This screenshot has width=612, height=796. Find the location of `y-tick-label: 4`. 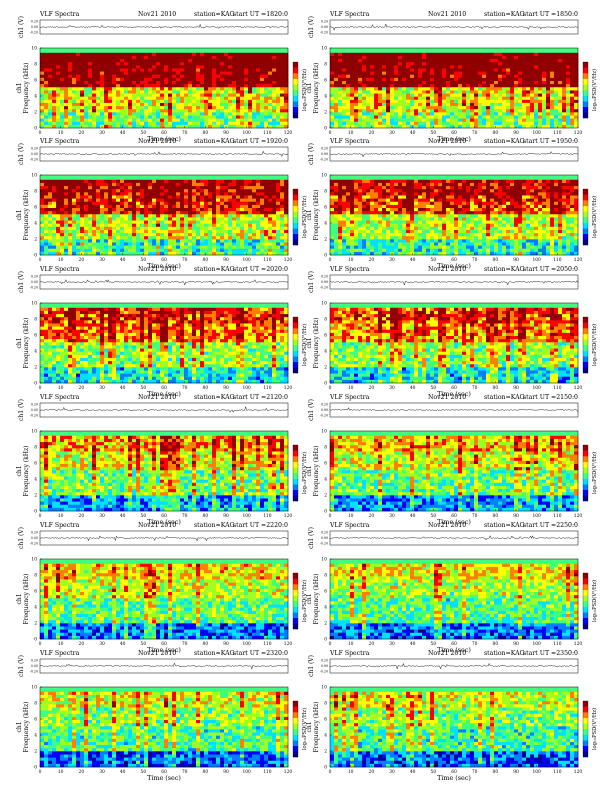

y-tick-label: 4 is located at coordinates (35, 224).